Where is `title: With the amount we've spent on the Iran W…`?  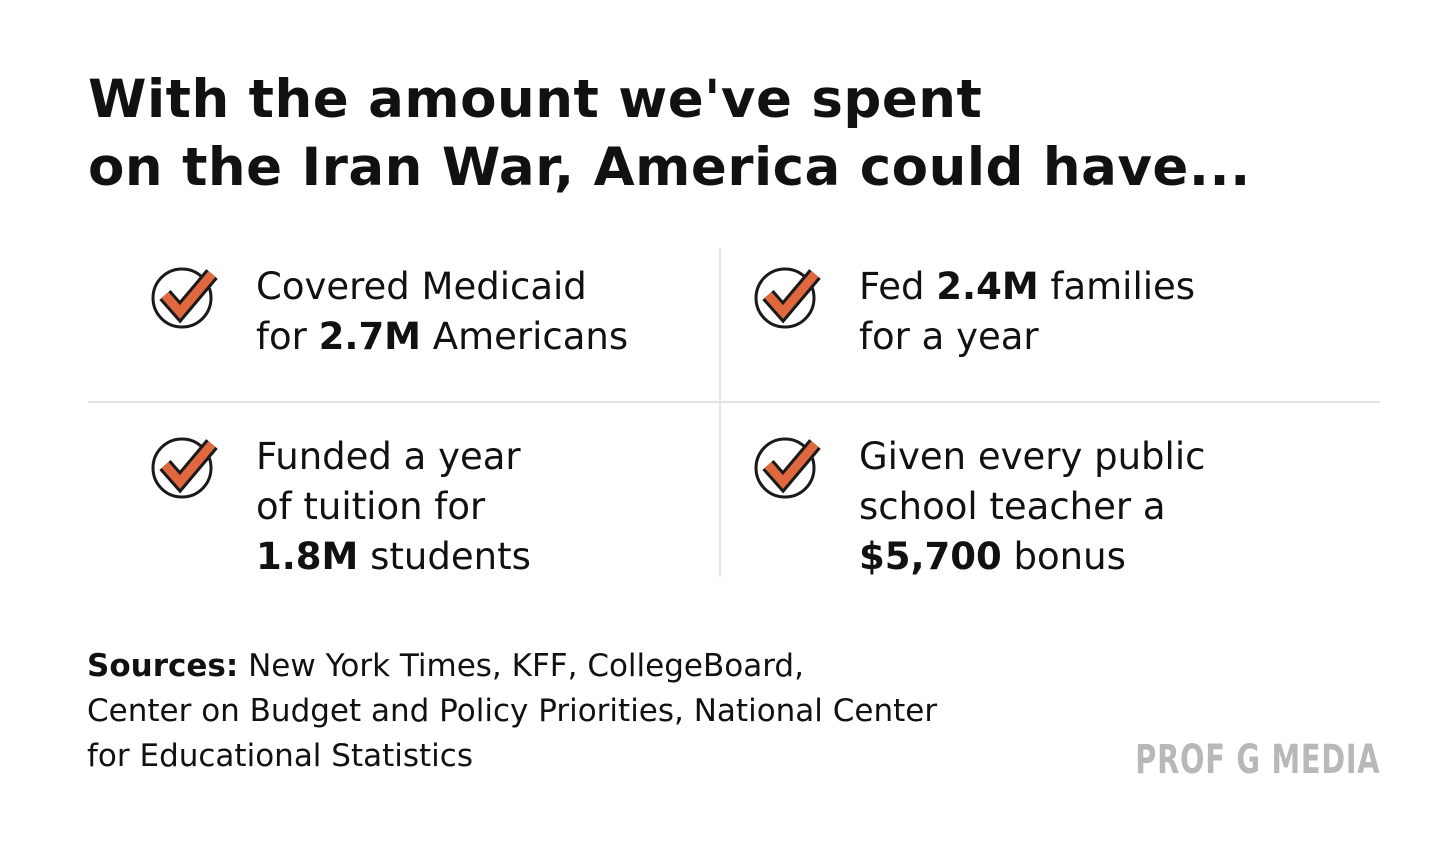 title: With the amount we've spent on the Iran W… is located at coordinates (669, 134).